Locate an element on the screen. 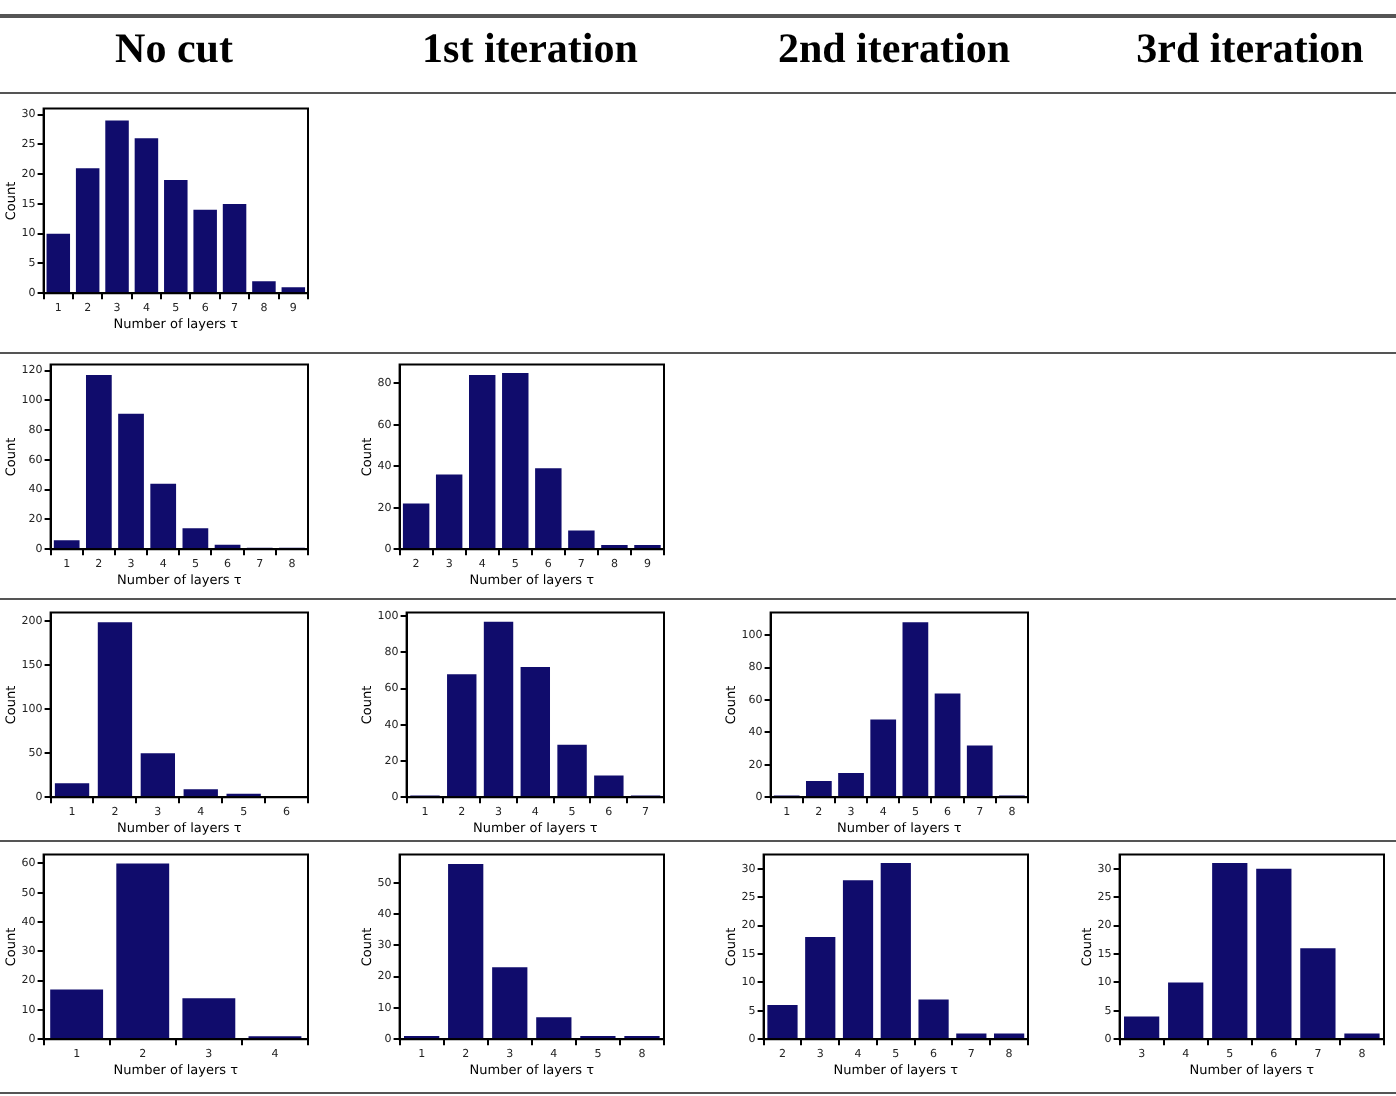 Image resolution: width=1396 pixels, height=1096 pixels. chart-title: No cut is located at coordinates (174, 50).